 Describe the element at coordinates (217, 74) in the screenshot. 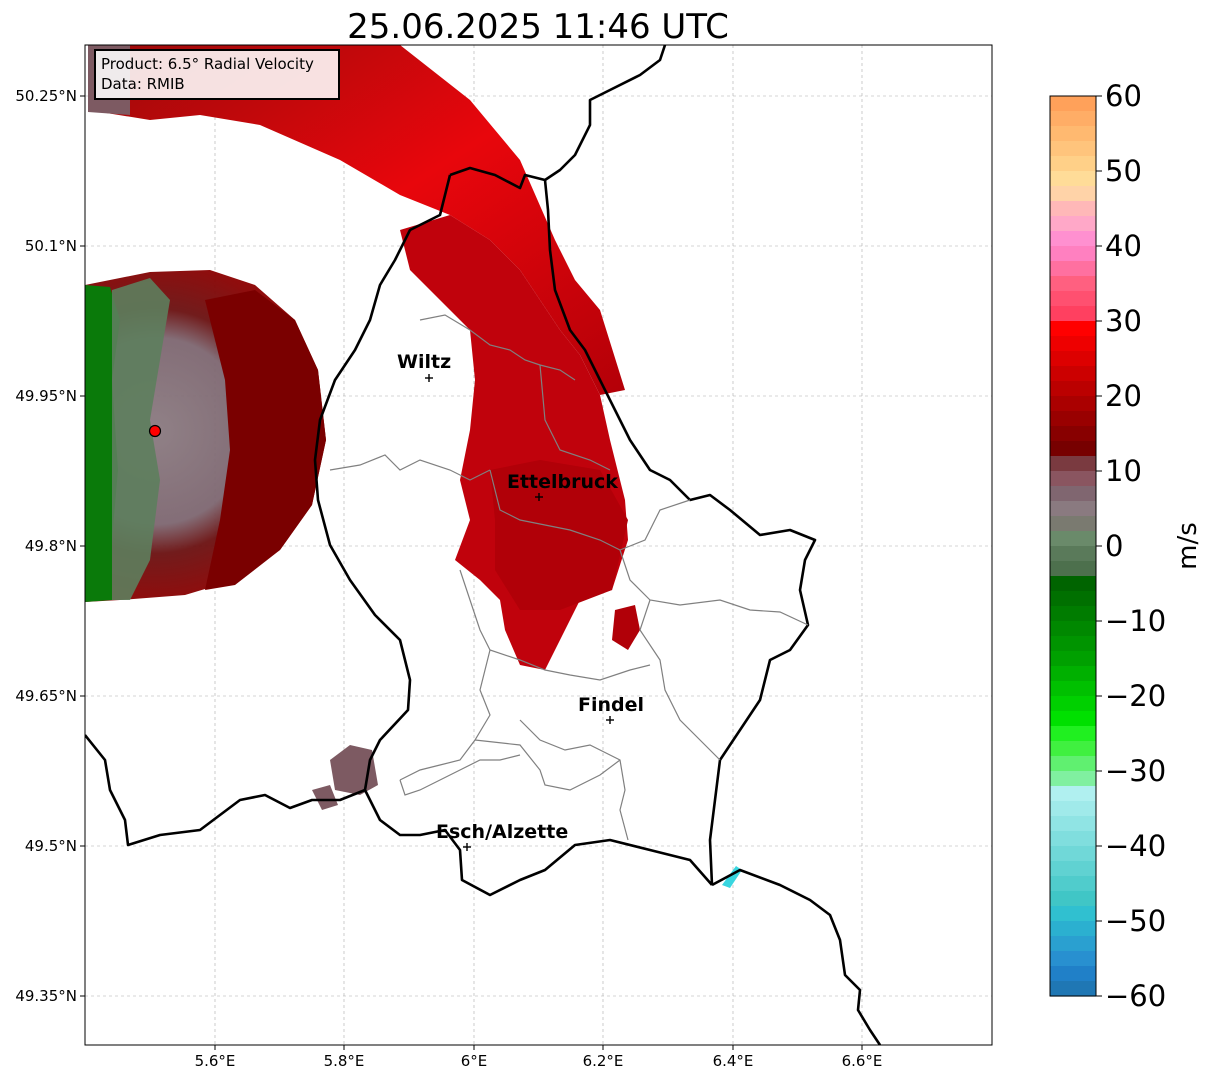

I see `product-info-box: Product: 6.5° Radial Velocity Data: RMIB` at that location.